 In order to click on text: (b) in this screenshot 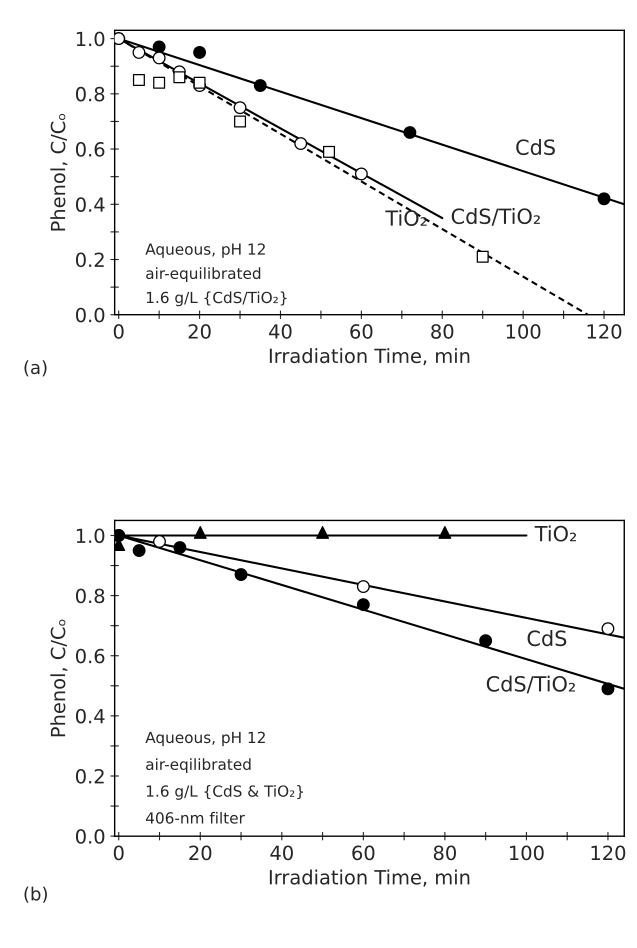, I will do `click(35, 894)`.